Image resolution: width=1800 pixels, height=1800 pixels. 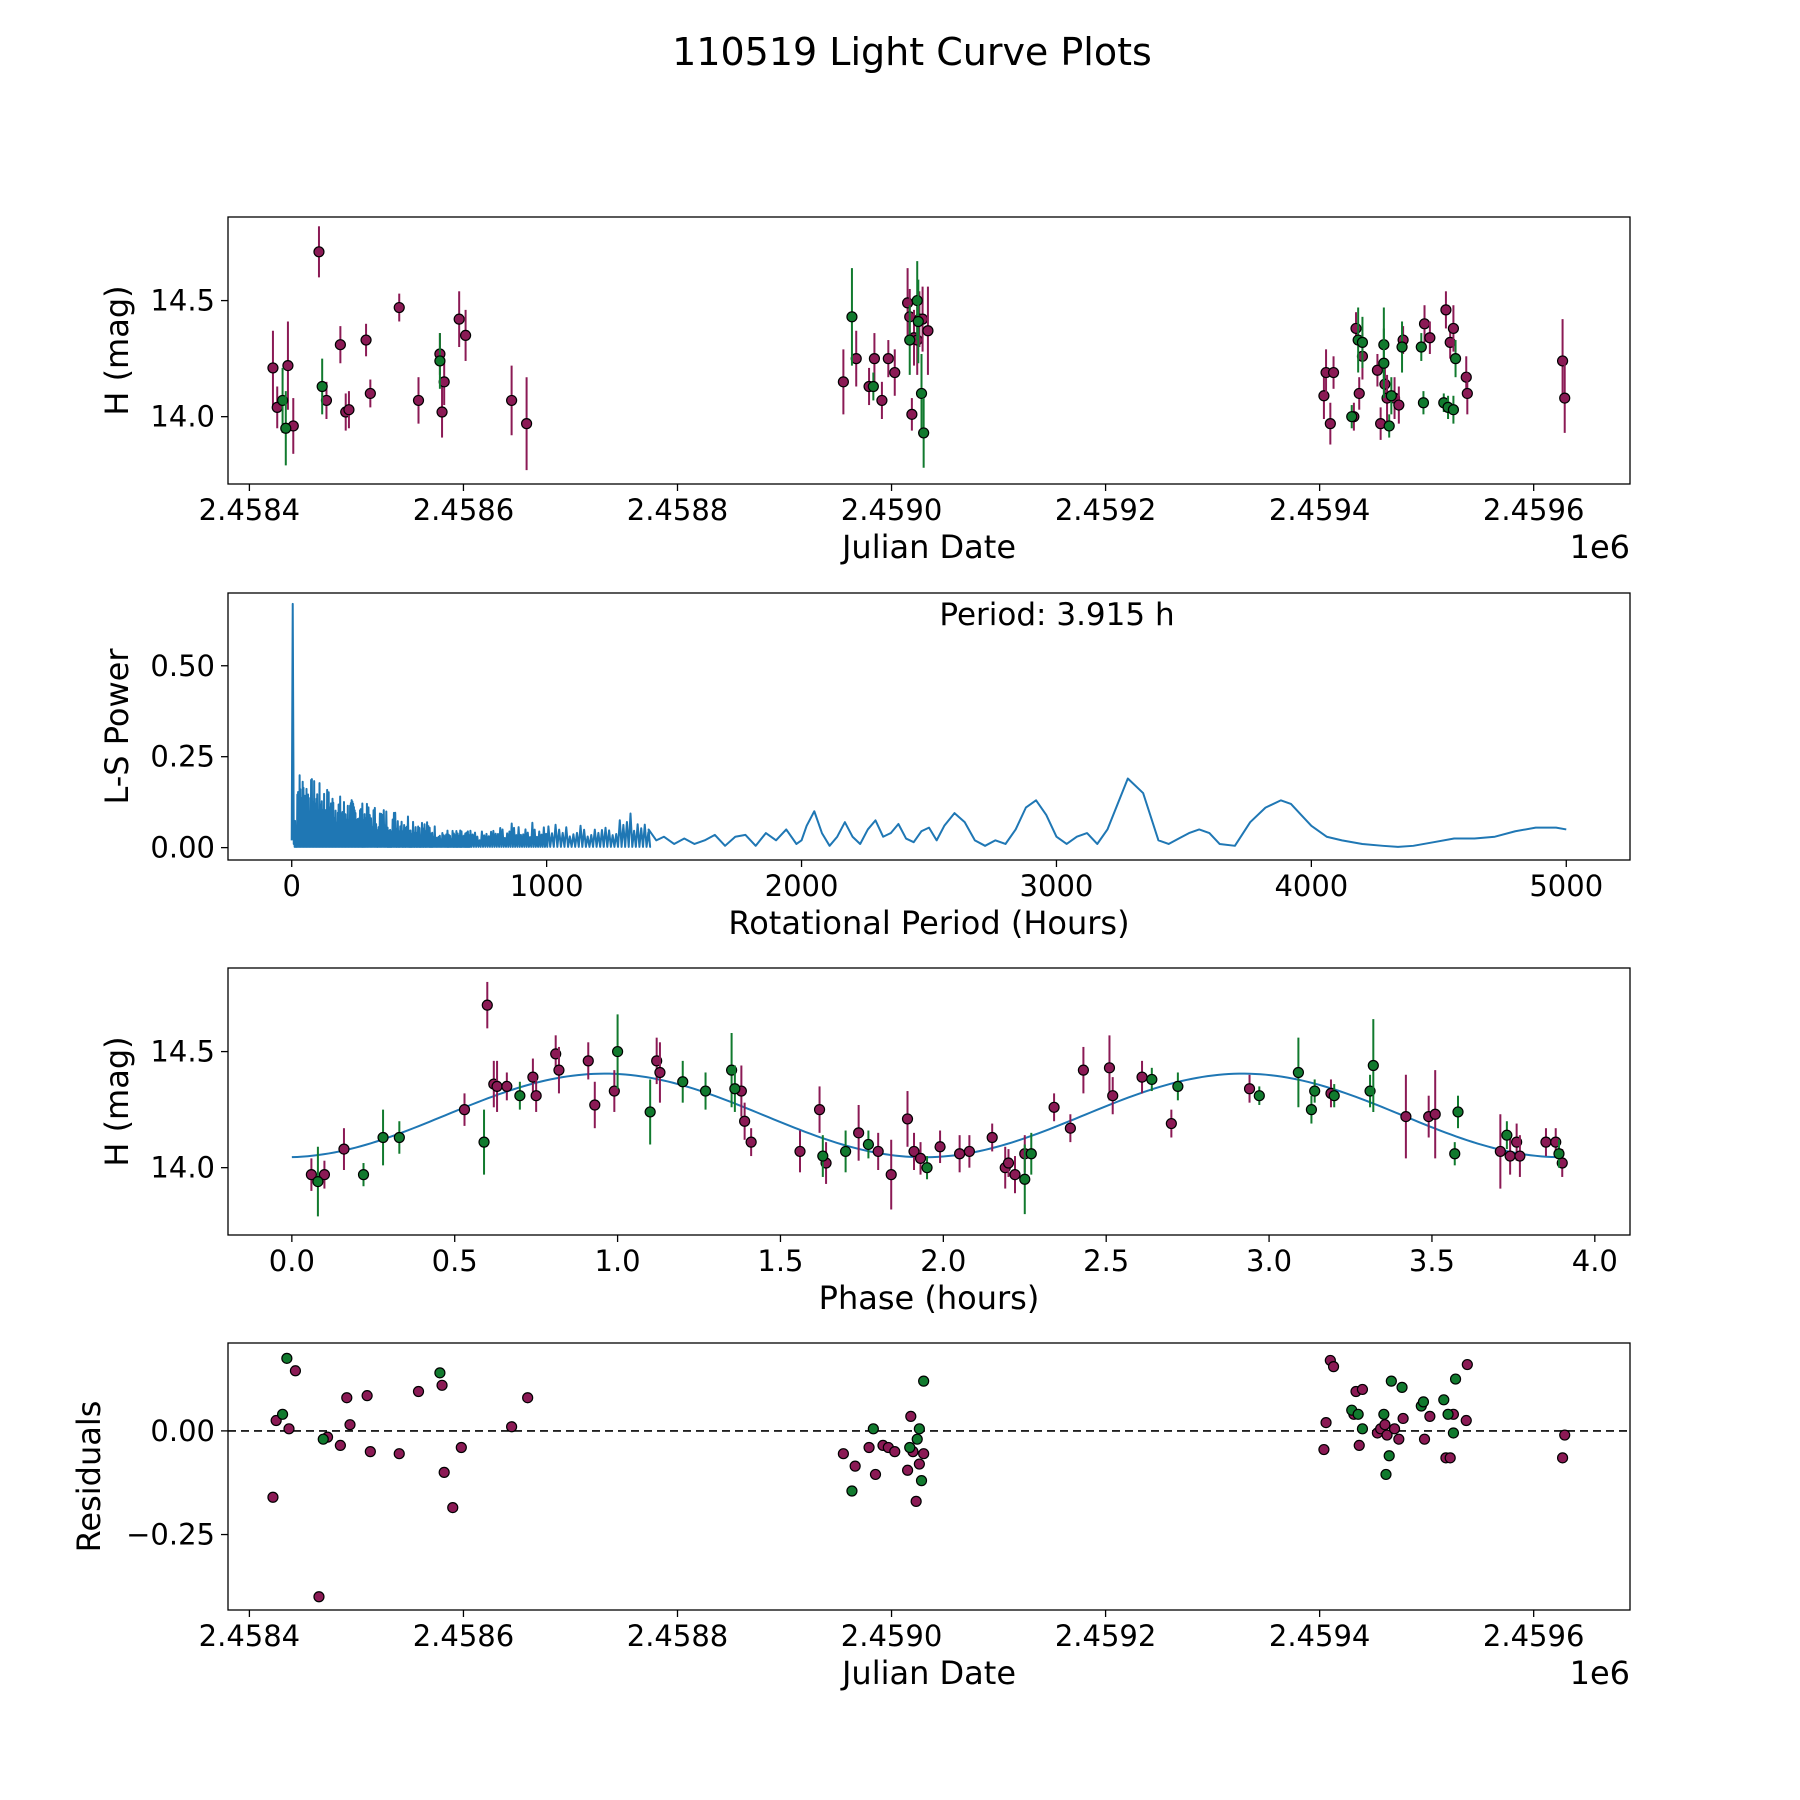 What do you see at coordinates (618, 1261) in the screenshot?
I see `x-tick-label: 1.0` at bounding box center [618, 1261].